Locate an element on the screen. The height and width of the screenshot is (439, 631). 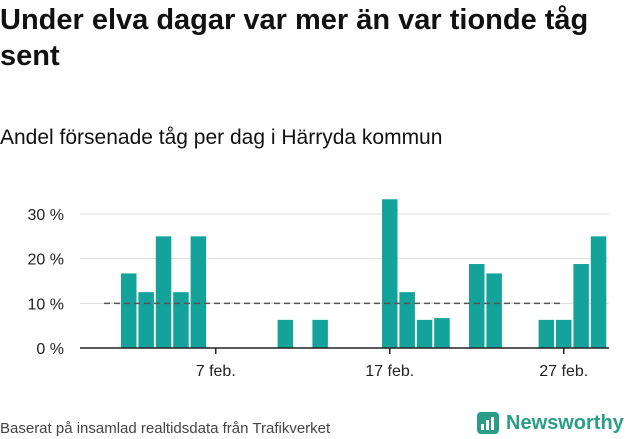
x-tick-label: 17 feb. is located at coordinates (389, 371).